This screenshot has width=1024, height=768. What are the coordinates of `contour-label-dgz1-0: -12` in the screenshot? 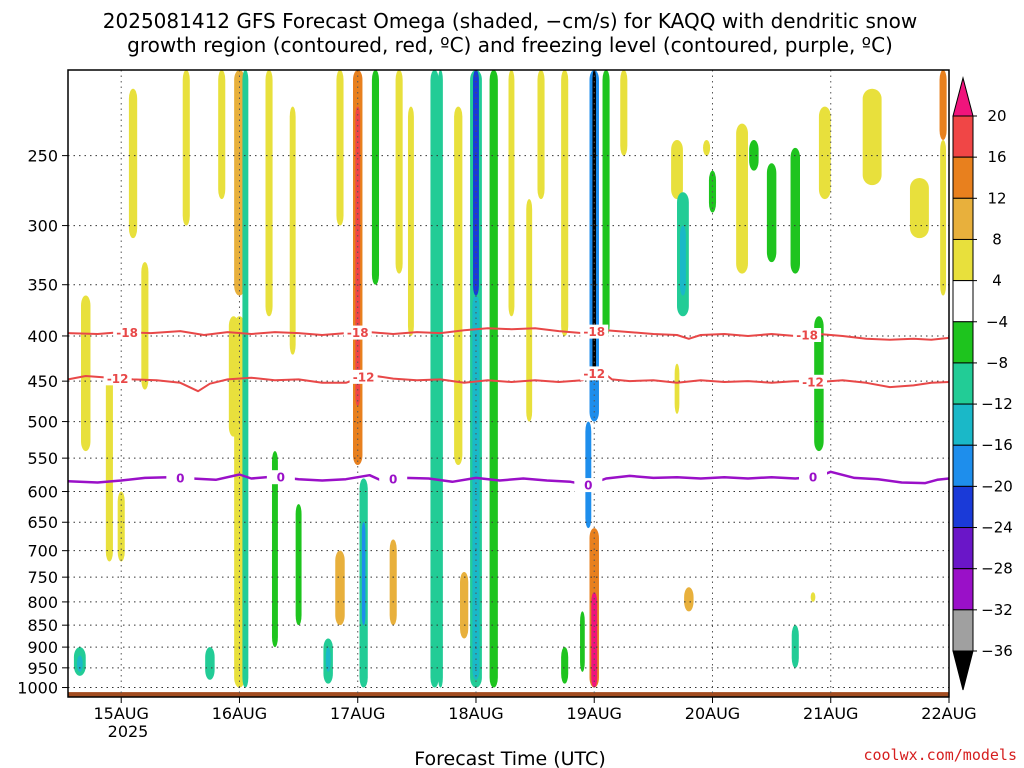 It's located at (118, 379).